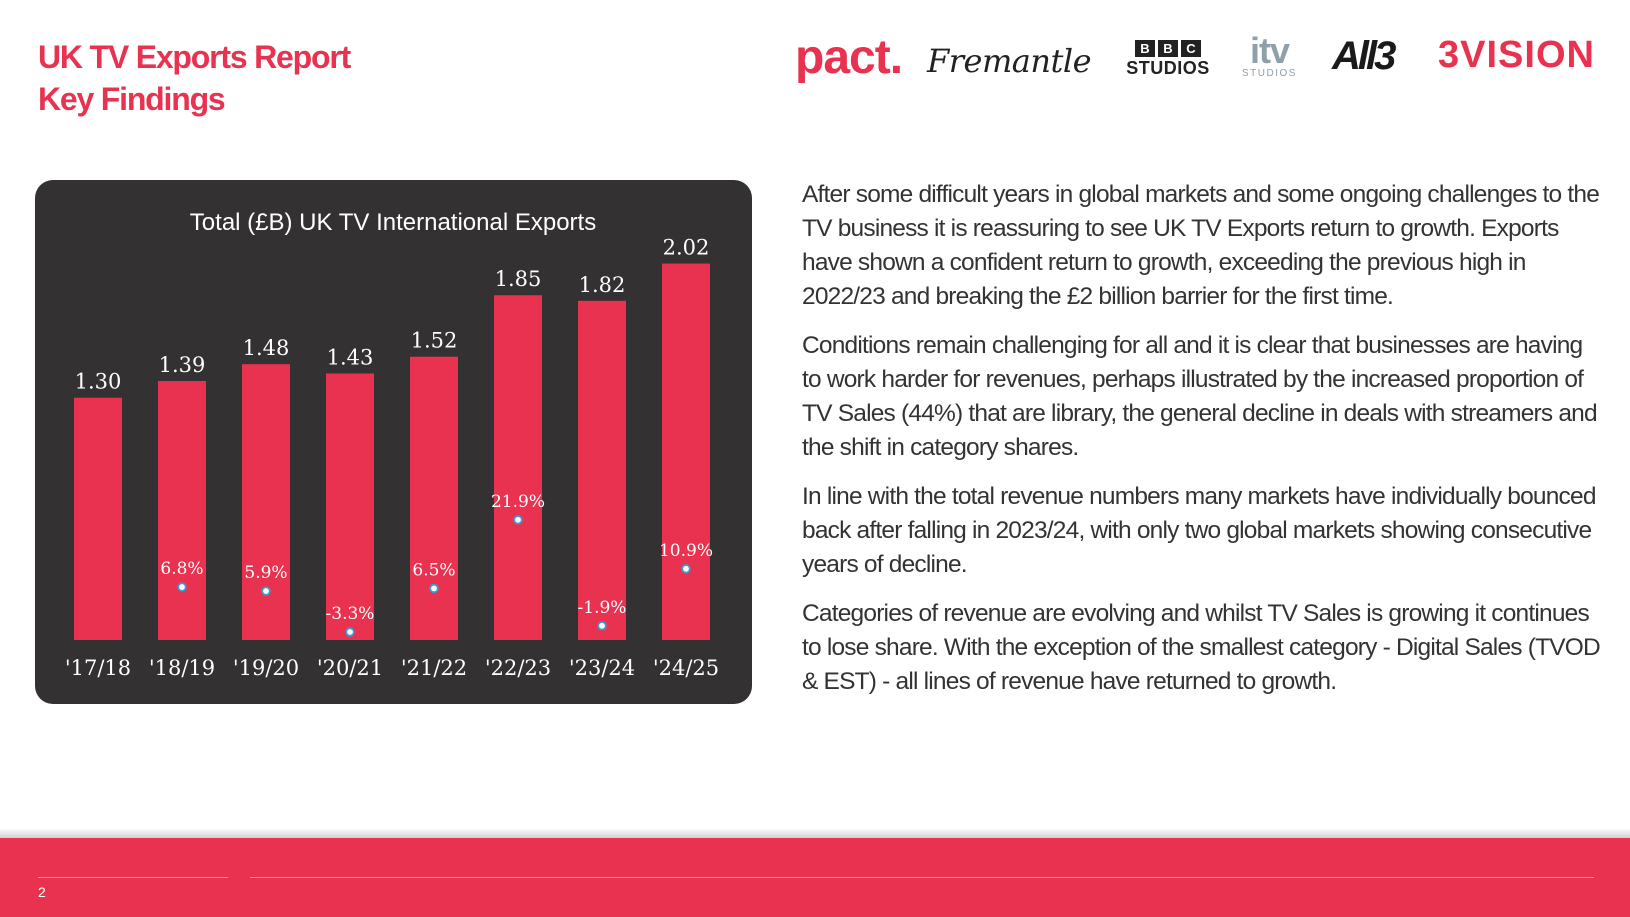 Image resolution: width=1630 pixels, height=917 pixels. I want to click on bbc-block-b1: B, so click(1145, 48).